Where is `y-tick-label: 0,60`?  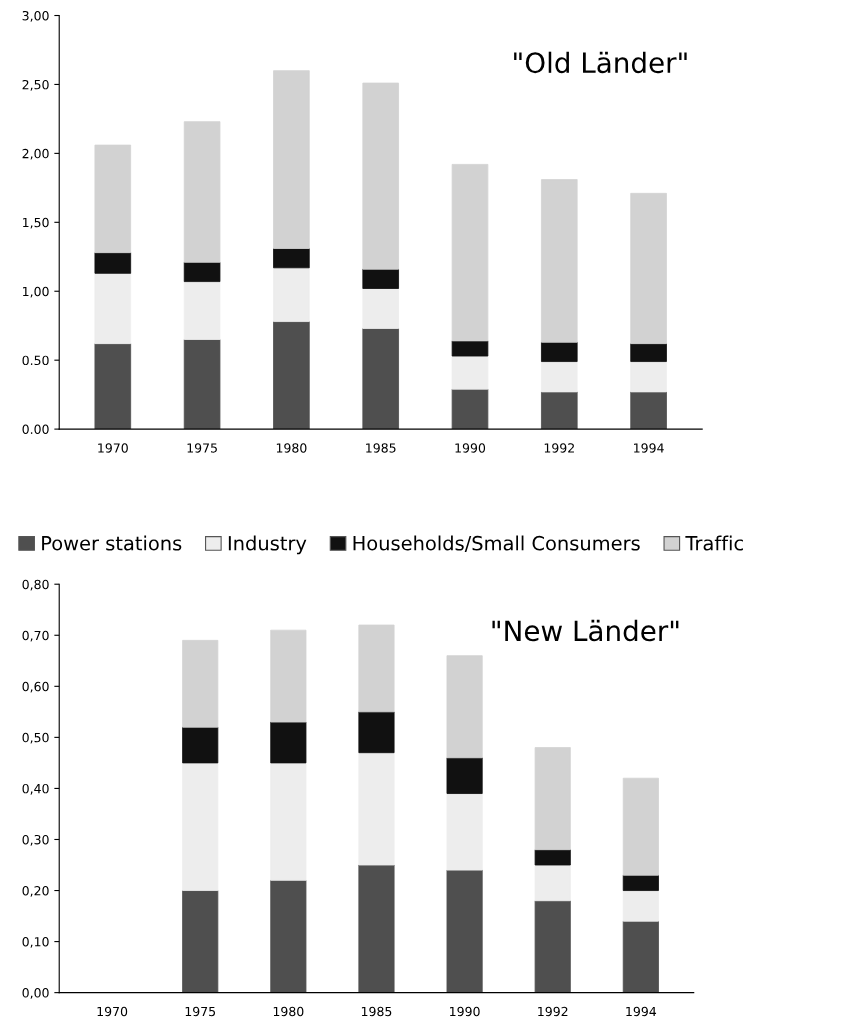 y-tick-label: 0,60 is located at coordinates (35, 687).